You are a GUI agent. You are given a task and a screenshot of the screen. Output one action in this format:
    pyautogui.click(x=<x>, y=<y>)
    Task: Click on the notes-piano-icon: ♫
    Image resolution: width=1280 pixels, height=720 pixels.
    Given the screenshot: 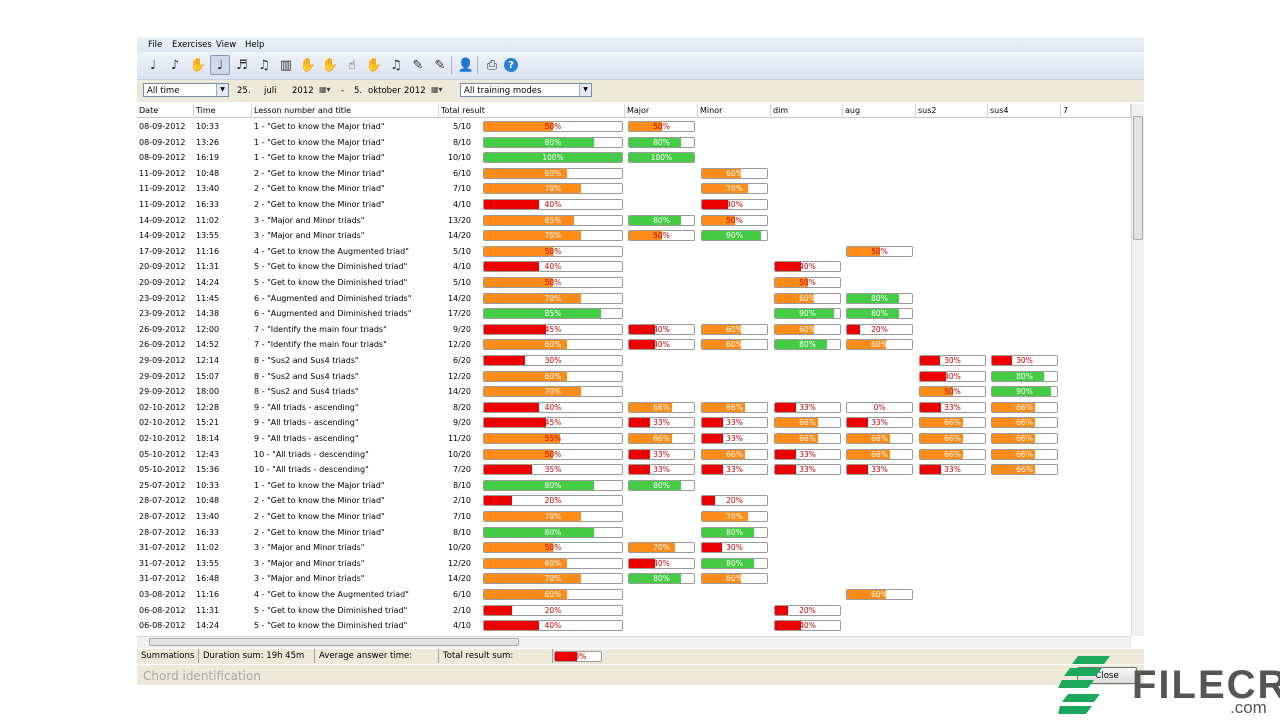 What is the action you would take?
    pyautogui.click(x=396, y=65)
    